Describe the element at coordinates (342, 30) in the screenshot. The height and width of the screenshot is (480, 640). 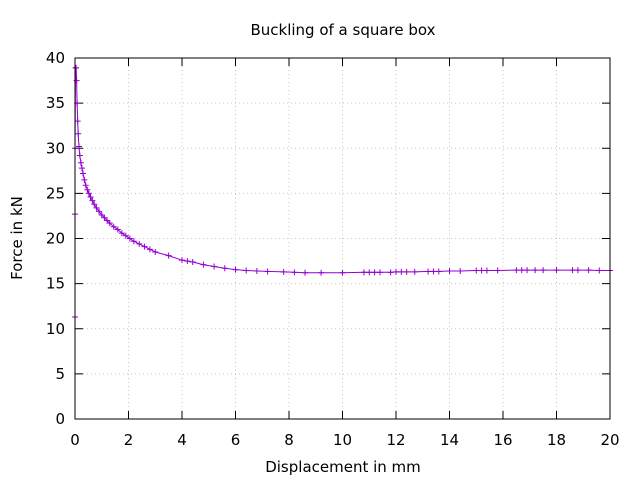
I see `chart-title: Buckling of a square box` at that location.